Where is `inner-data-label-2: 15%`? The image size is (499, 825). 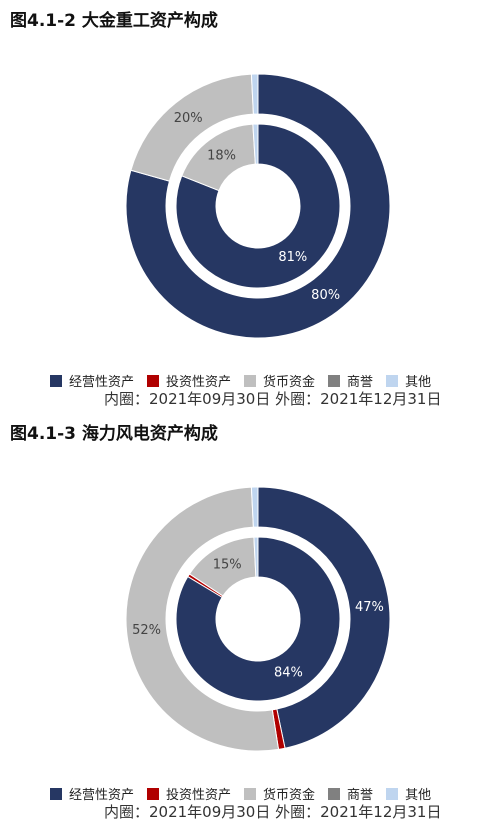
inner-data-label-2: 15% is located at coordinates (227, 565).